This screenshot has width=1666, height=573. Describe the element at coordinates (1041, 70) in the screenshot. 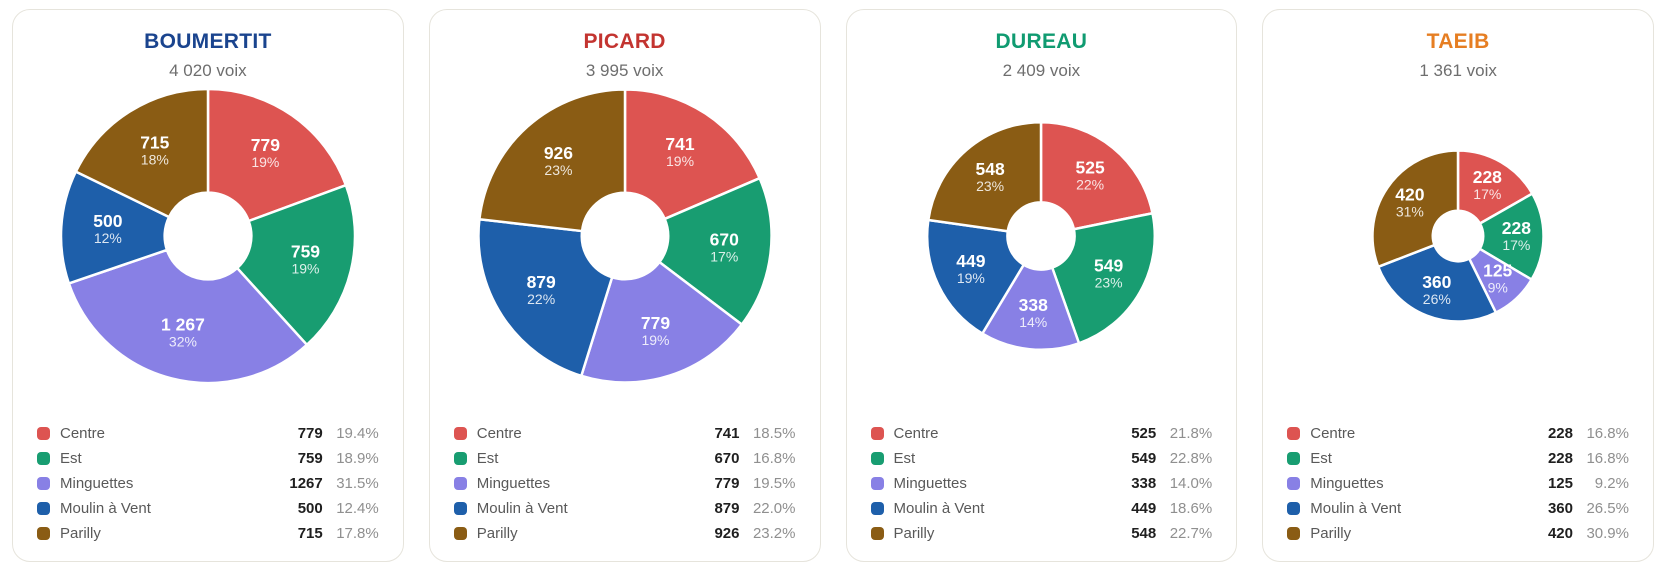

I see `total-votes: 2 409 voix` at that location.